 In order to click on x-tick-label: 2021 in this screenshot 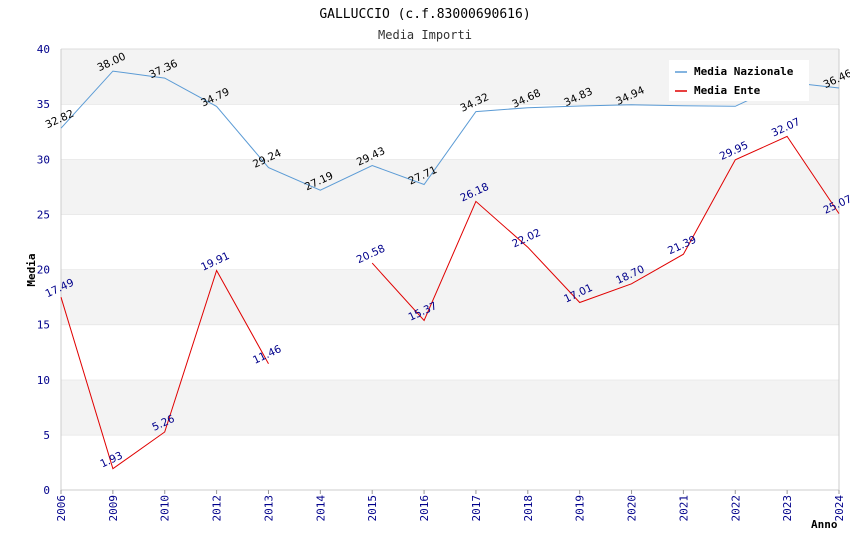, I will do `click(683, 508)`.